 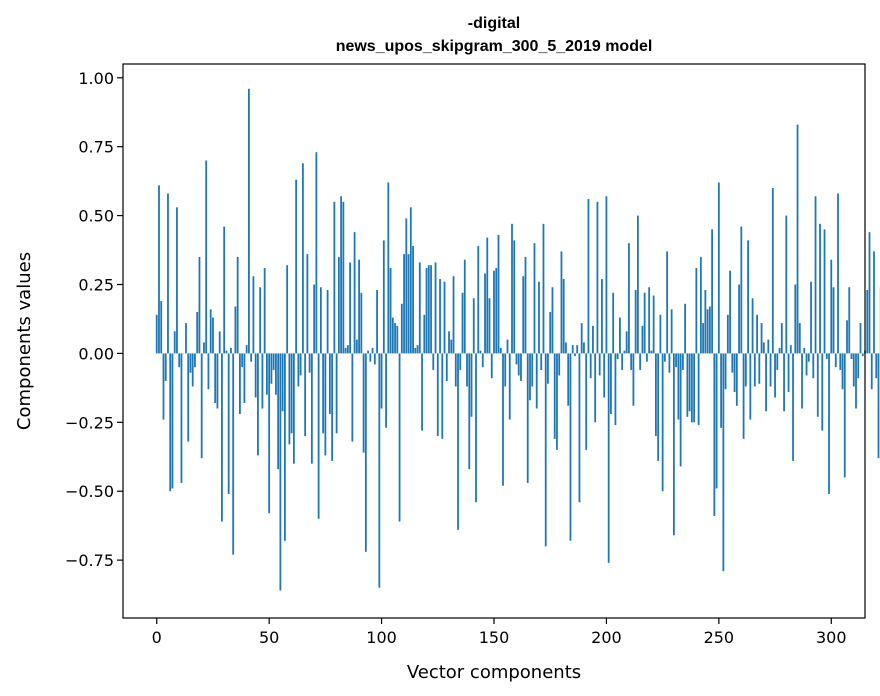 What do you see at coordinates (831, 637) in the screenshot?
I see `x-tick-label-6: 300` at bounding box center [831, 637].